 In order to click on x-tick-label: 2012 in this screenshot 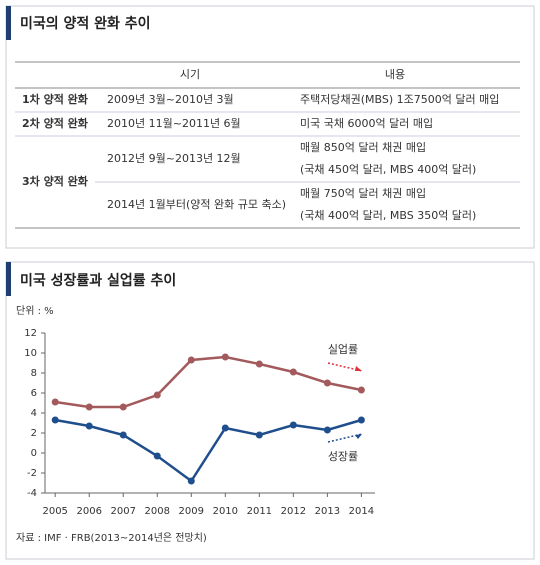, I will do `click(293, 511)`.